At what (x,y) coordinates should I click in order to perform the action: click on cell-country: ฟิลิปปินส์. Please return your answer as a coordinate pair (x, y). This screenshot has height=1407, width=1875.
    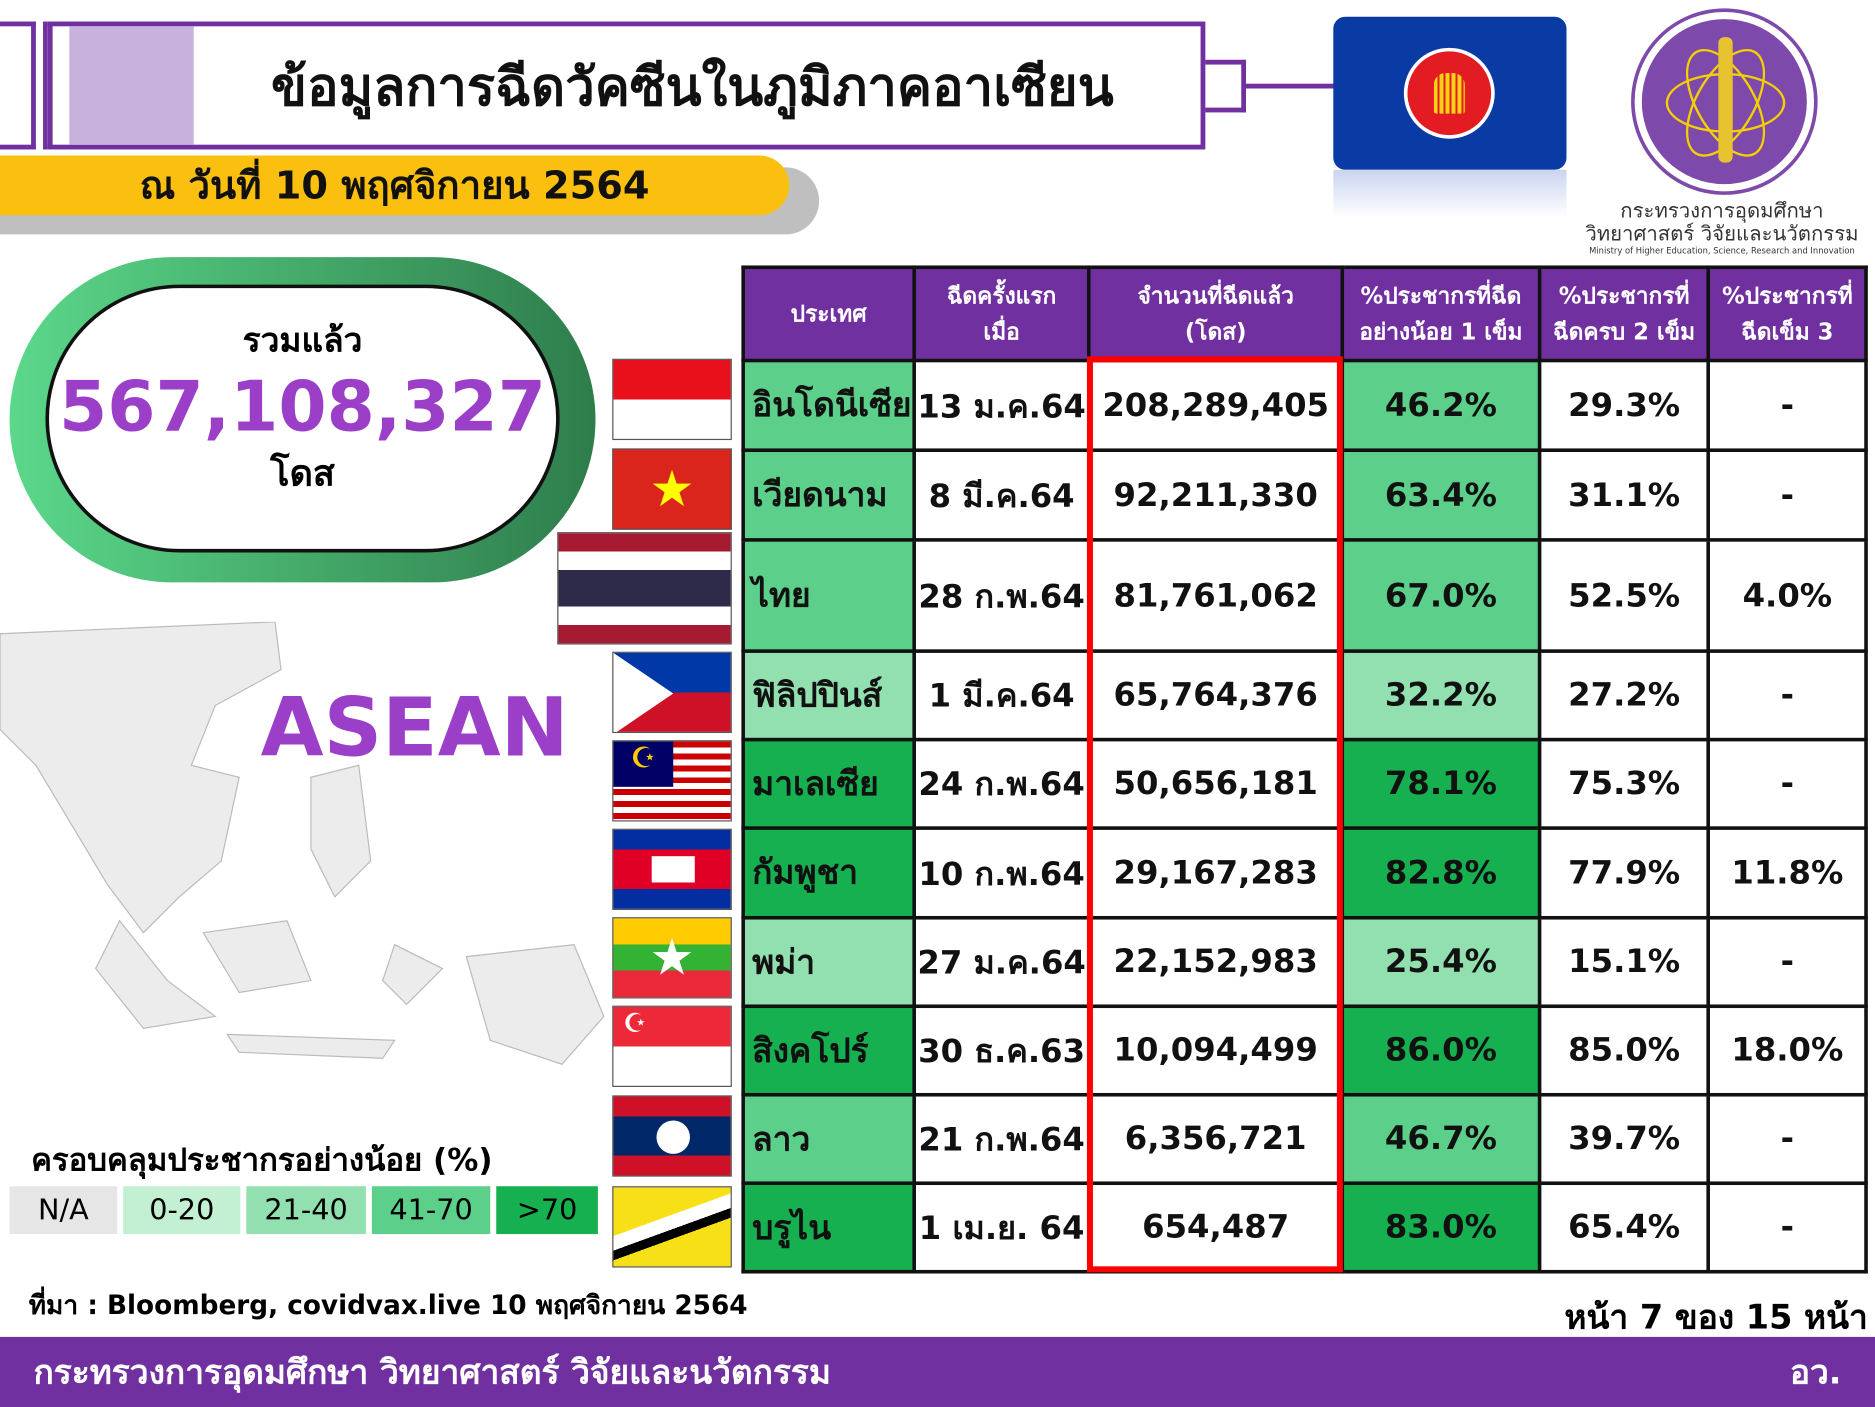
    Looking at the image, I should click on (828, 695).